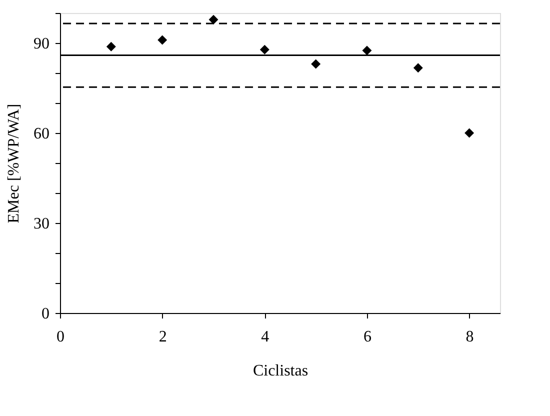 This screenshot has height=416, width=550. I want to click on y-tick-label: 30, so click(42, 224).